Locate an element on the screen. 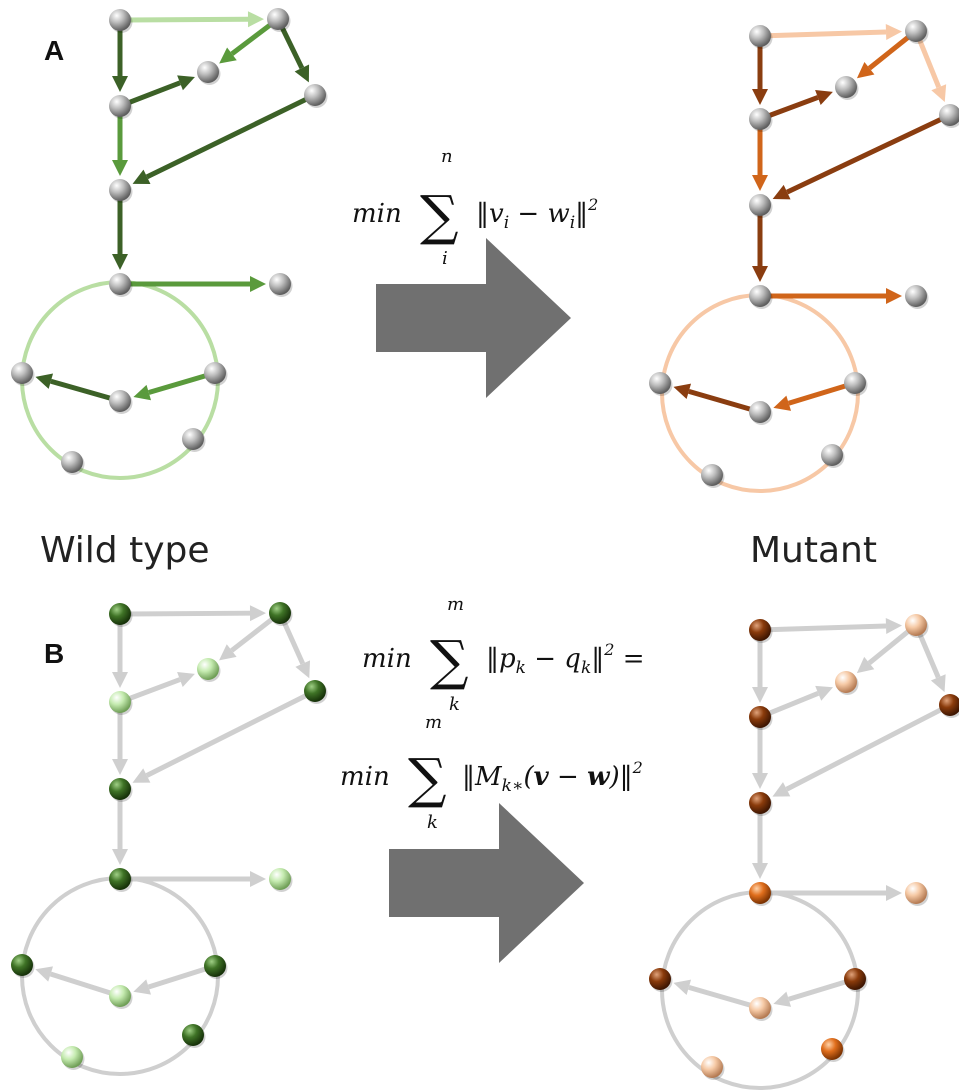 The height and width of the screenshot is (1090, 959). b_wt-edge-n10-n11 is located at coordinates (171, 980).